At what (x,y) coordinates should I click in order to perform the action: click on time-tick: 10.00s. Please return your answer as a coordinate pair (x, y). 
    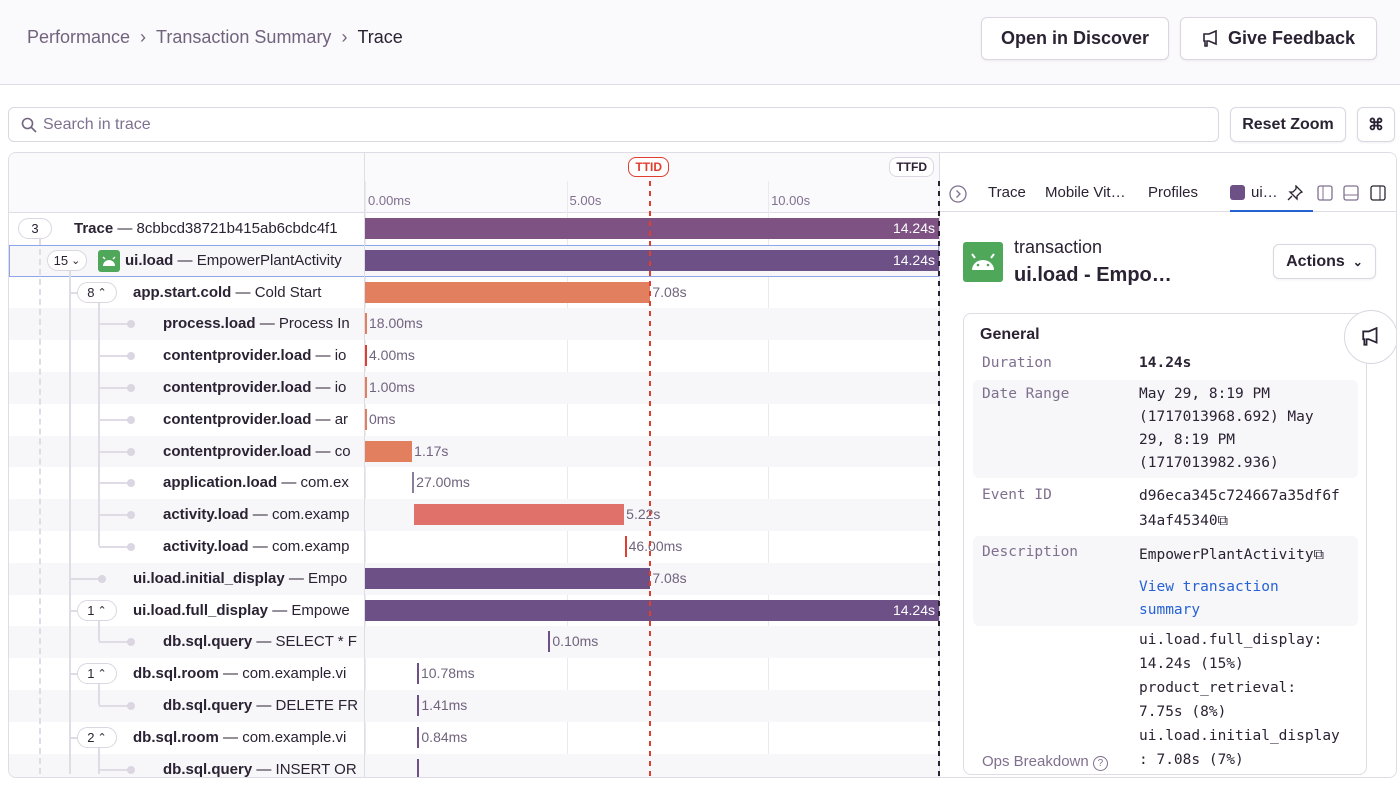
    Looking at the image, I should click on (791, 200).